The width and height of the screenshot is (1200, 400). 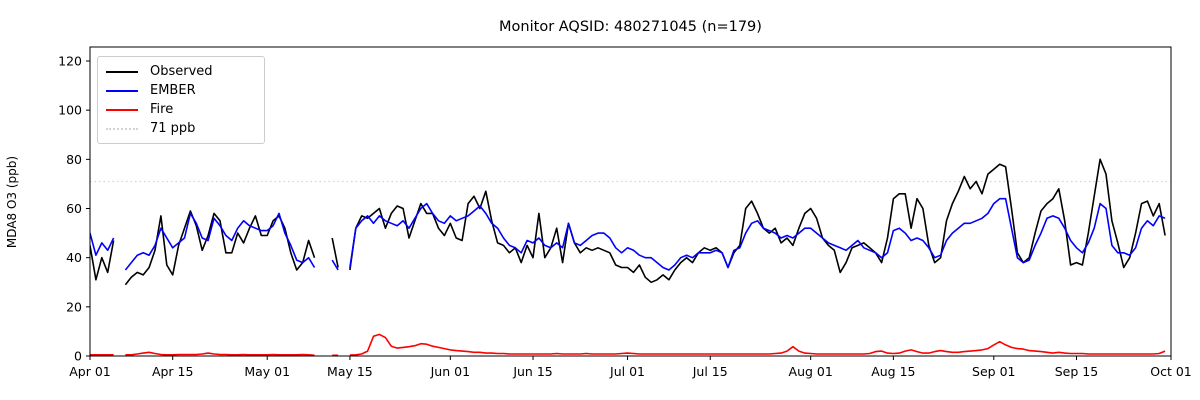 I want to click on legend-label: 71 ppb, so click(x=173, y=128).